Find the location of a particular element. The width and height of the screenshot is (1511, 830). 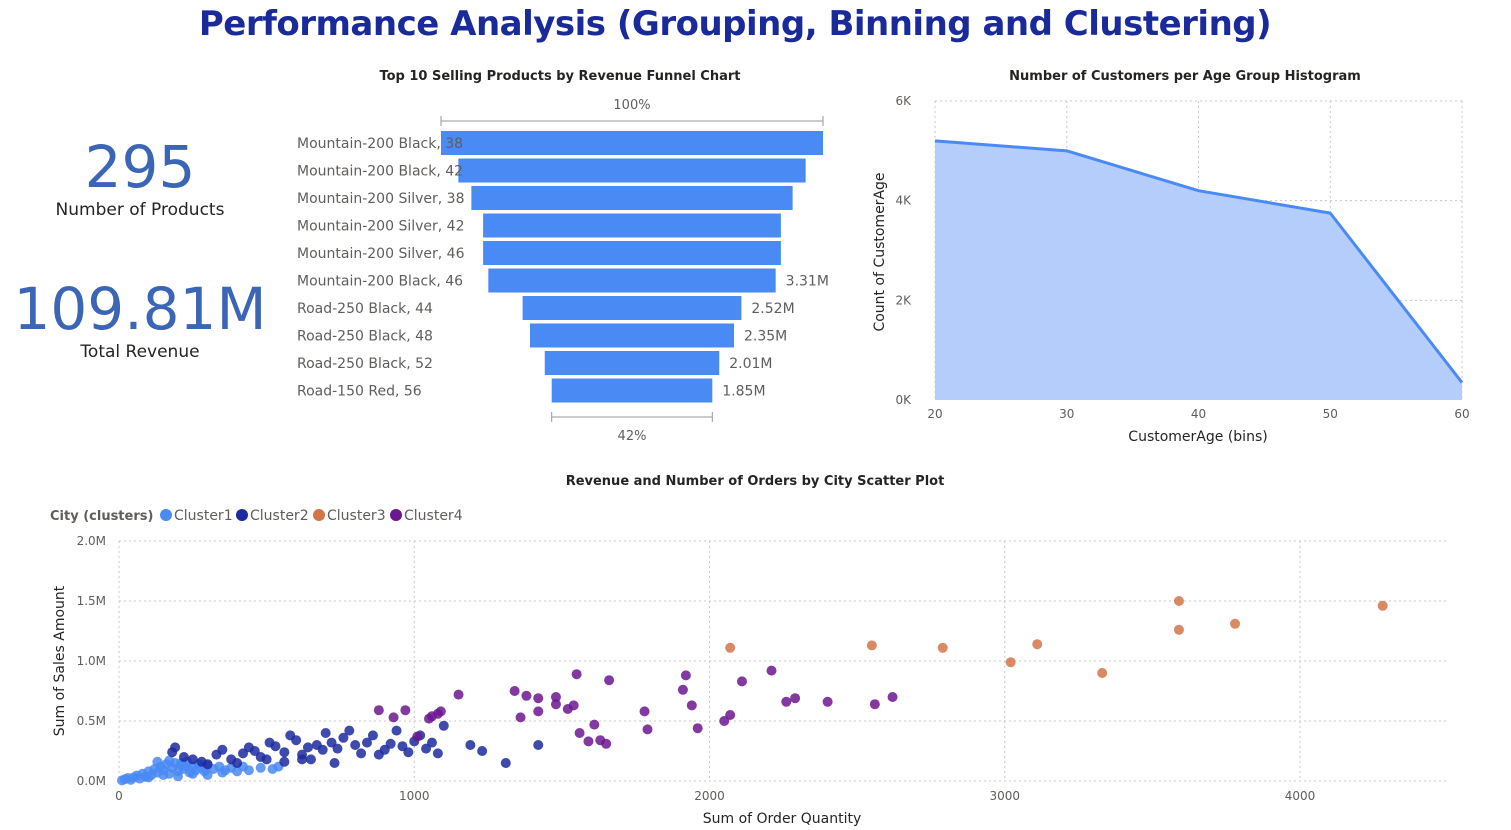

funnel-category-label: Mountain-200 Silver, 42 is located at coordinates (380, 227).